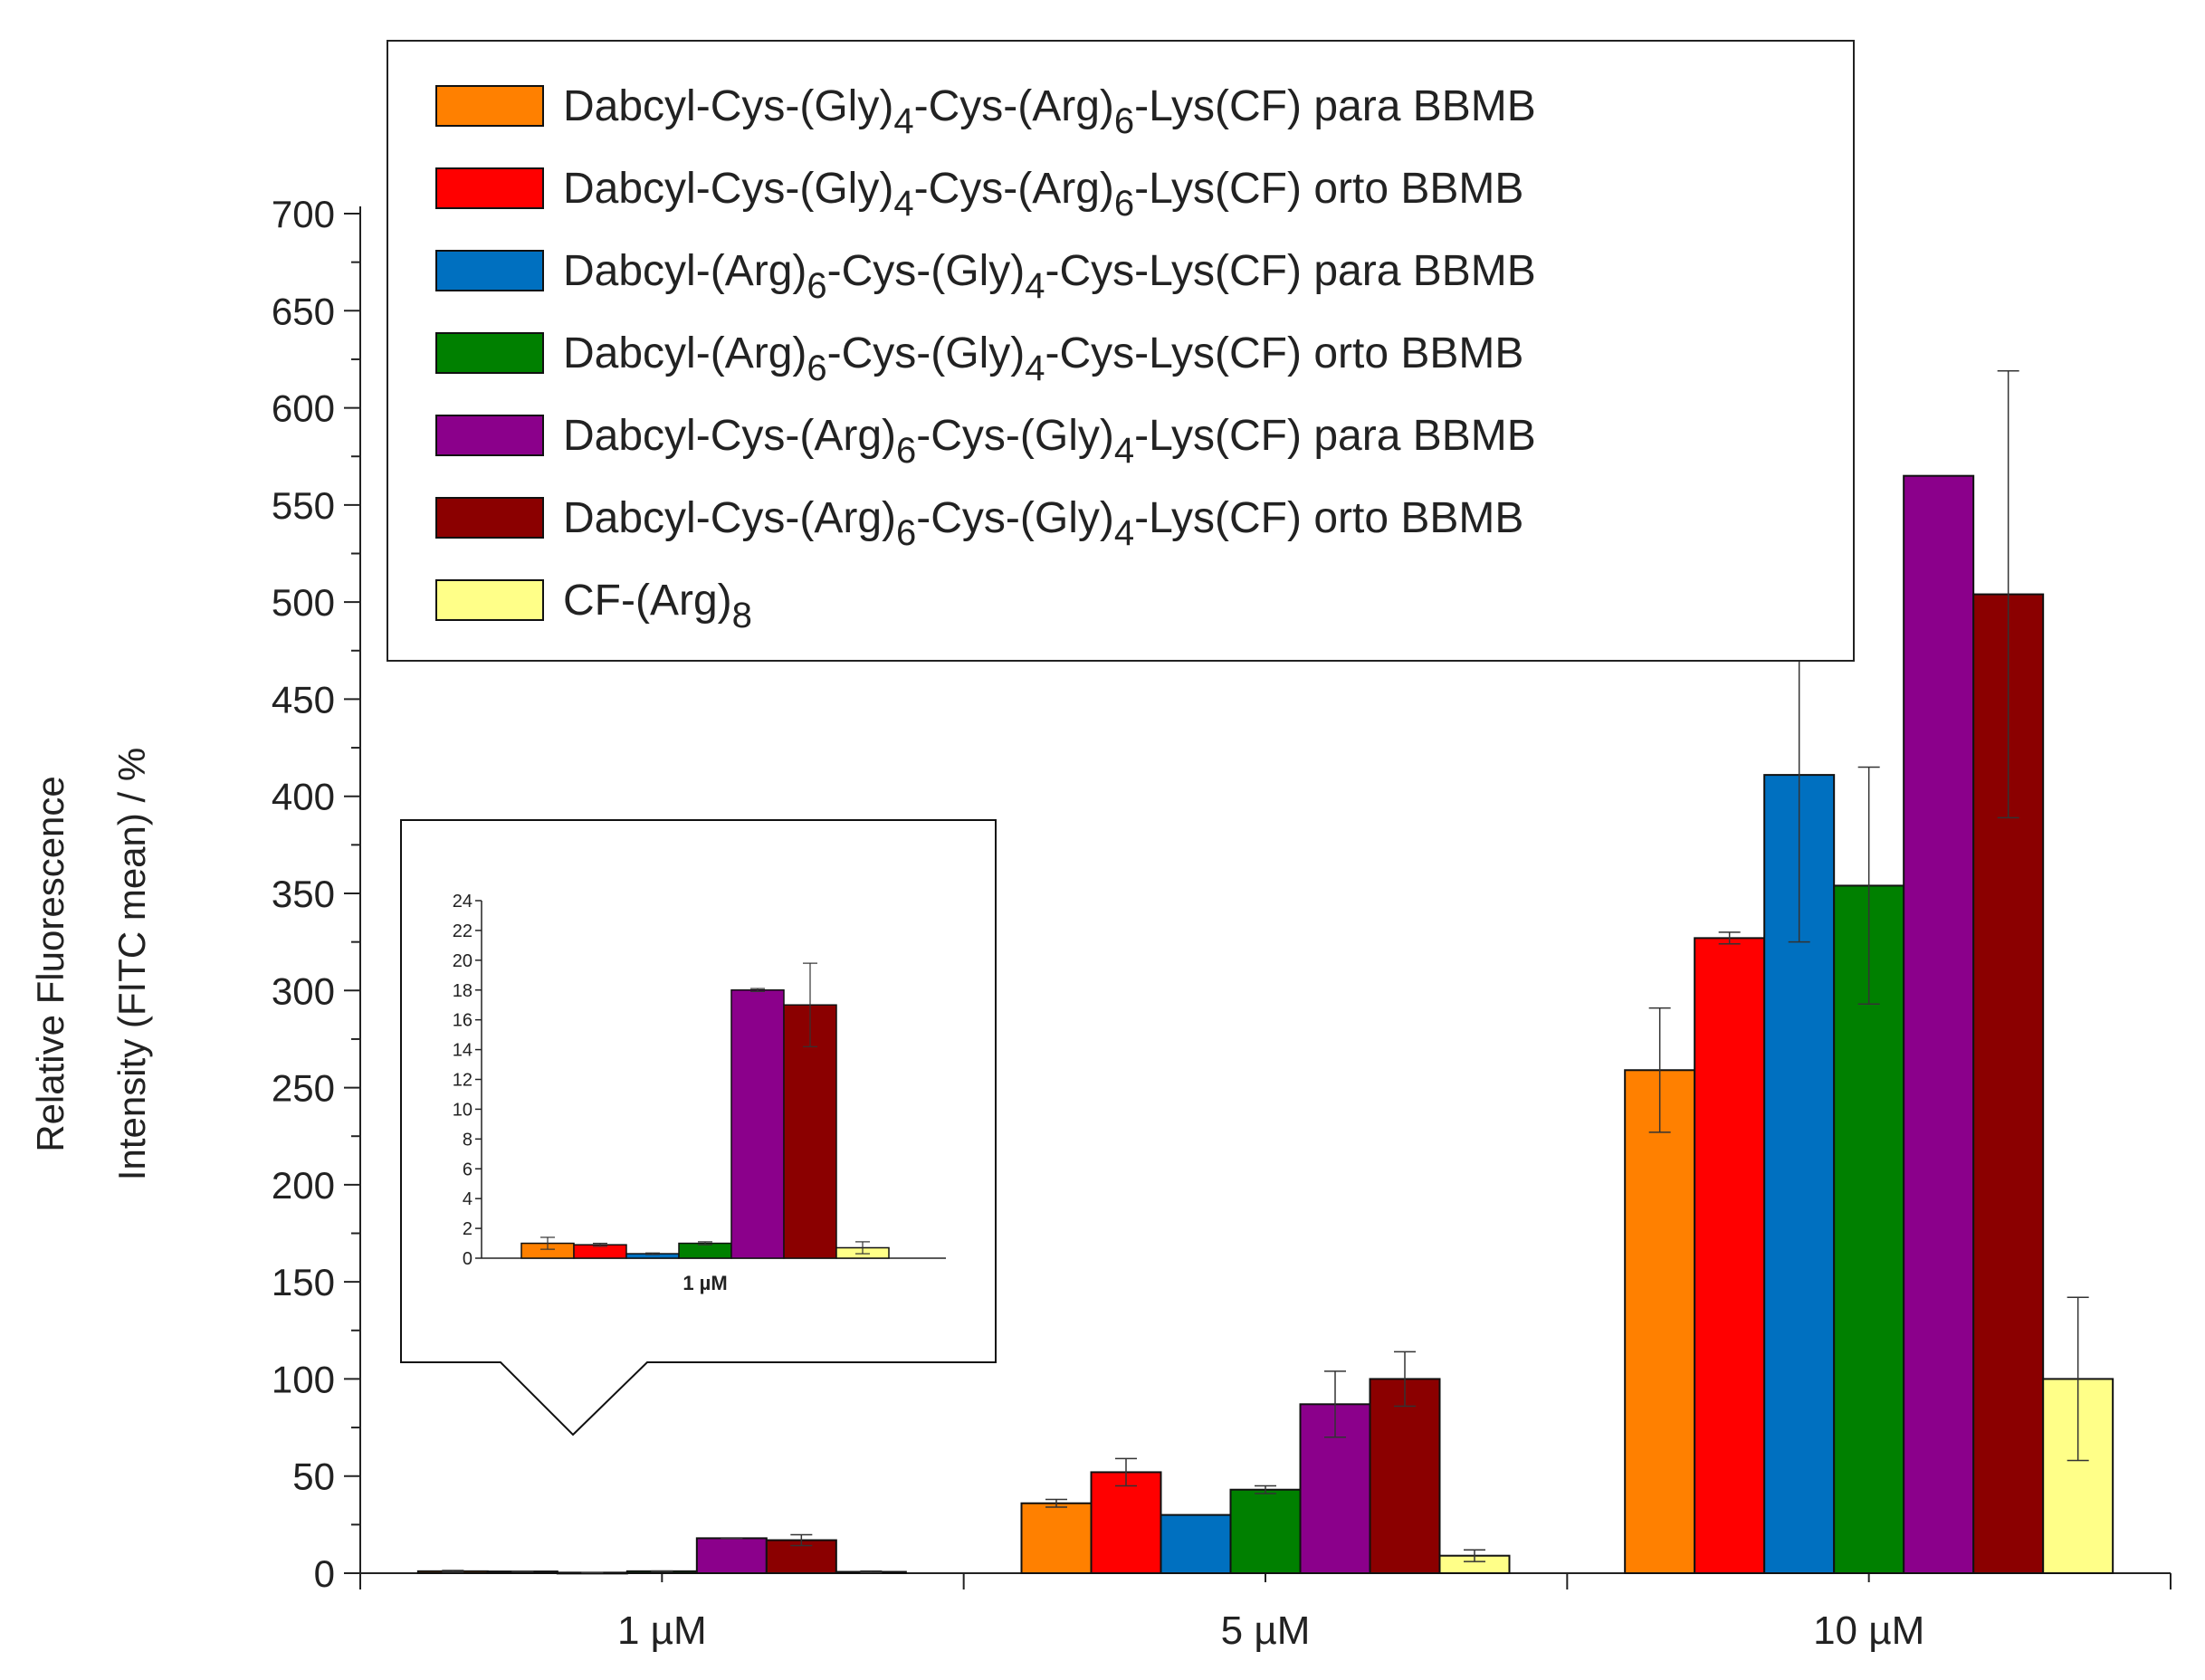 The width and height of the screenshot is (2205, 1680). I want to click on x-tick-label: 5 µM, so click(1266, 1631).